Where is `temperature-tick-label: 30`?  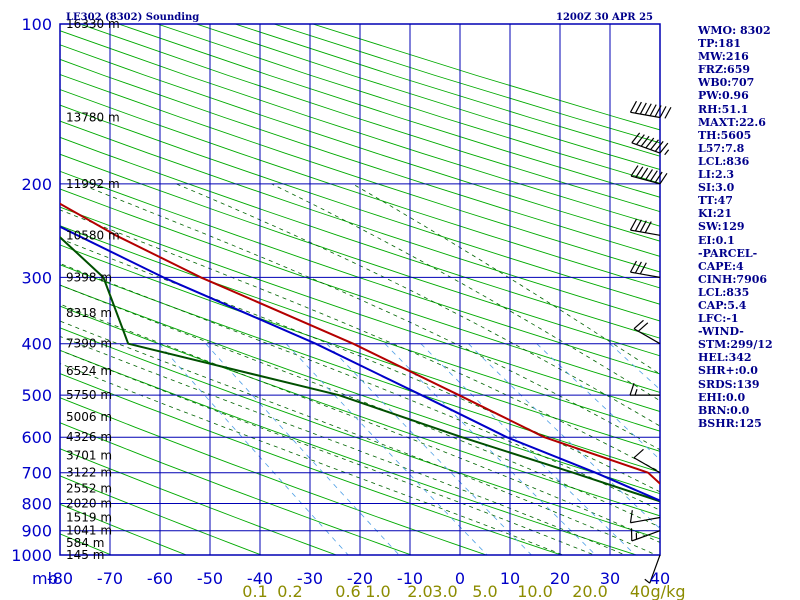 temperature-tick-label: 30 is located at coordinates (610, 578).